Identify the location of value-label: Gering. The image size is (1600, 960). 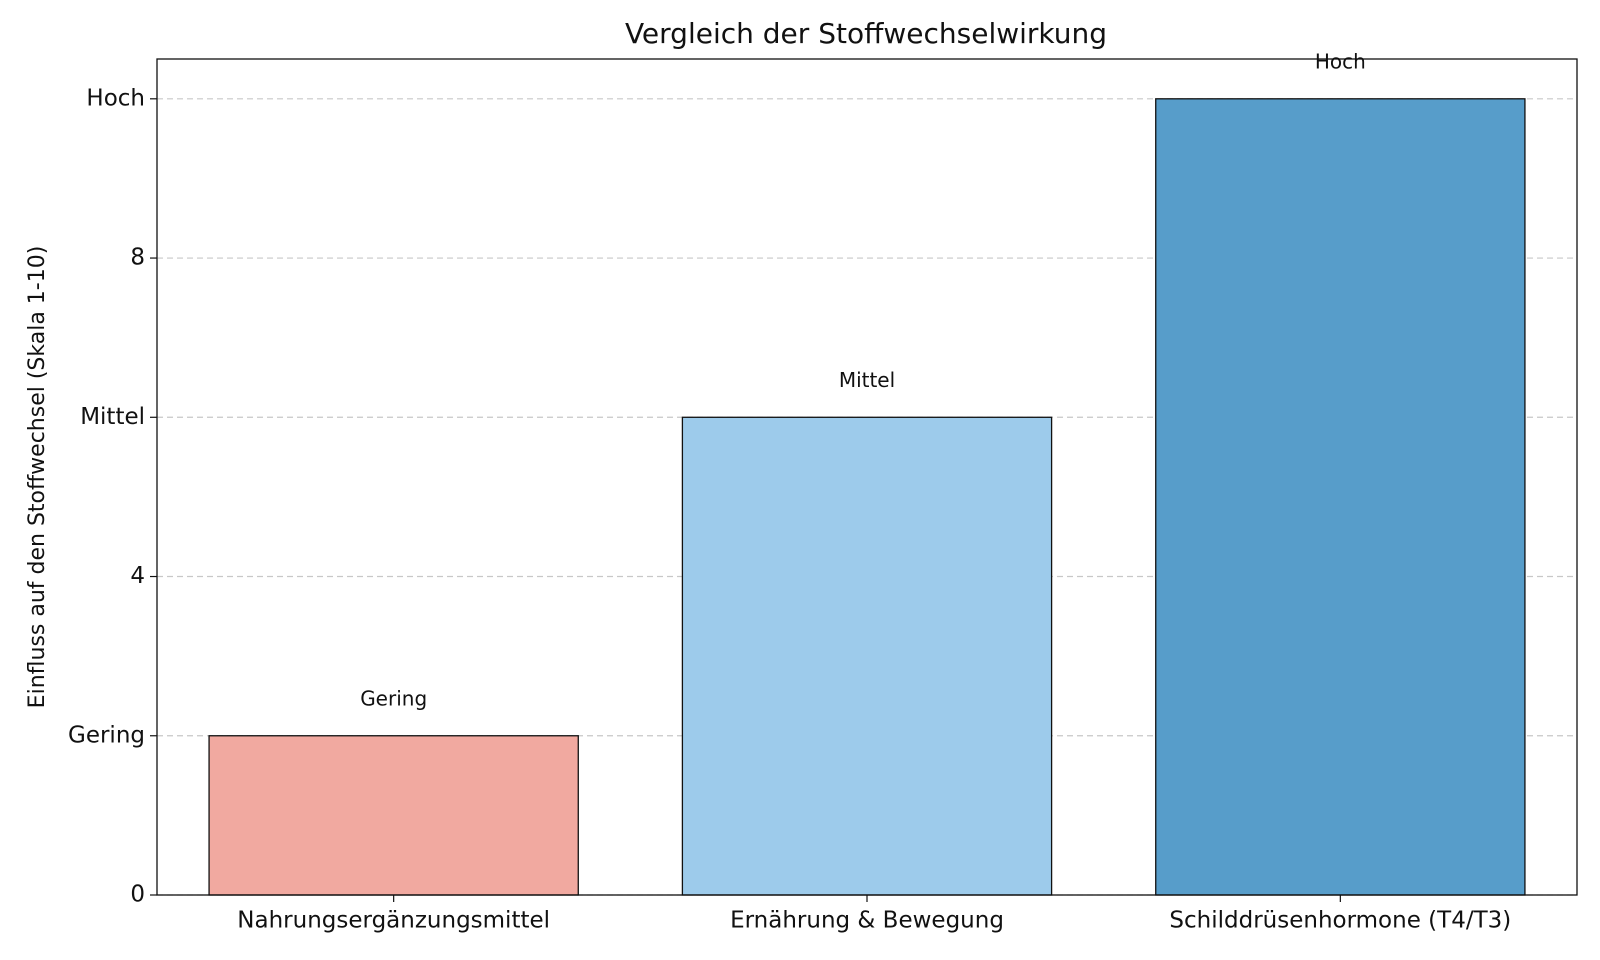
(393, 698).